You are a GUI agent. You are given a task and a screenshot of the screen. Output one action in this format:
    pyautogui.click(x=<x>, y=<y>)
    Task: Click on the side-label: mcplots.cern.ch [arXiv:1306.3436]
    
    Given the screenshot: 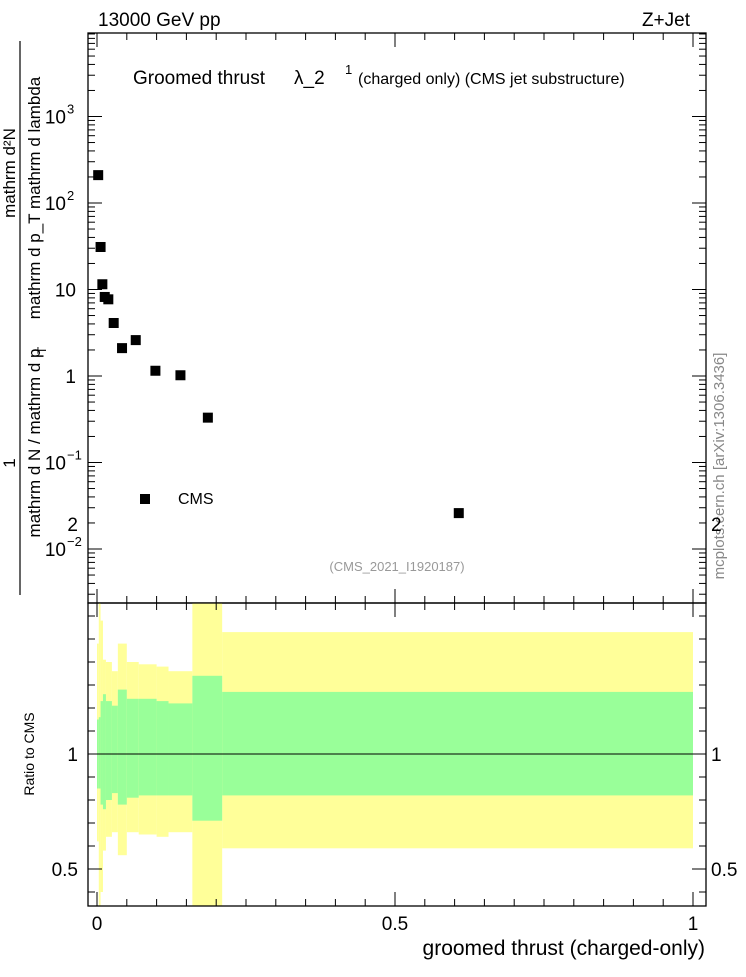 What is the action you would take?
    pyautogui.click(x=719, y=466)
    